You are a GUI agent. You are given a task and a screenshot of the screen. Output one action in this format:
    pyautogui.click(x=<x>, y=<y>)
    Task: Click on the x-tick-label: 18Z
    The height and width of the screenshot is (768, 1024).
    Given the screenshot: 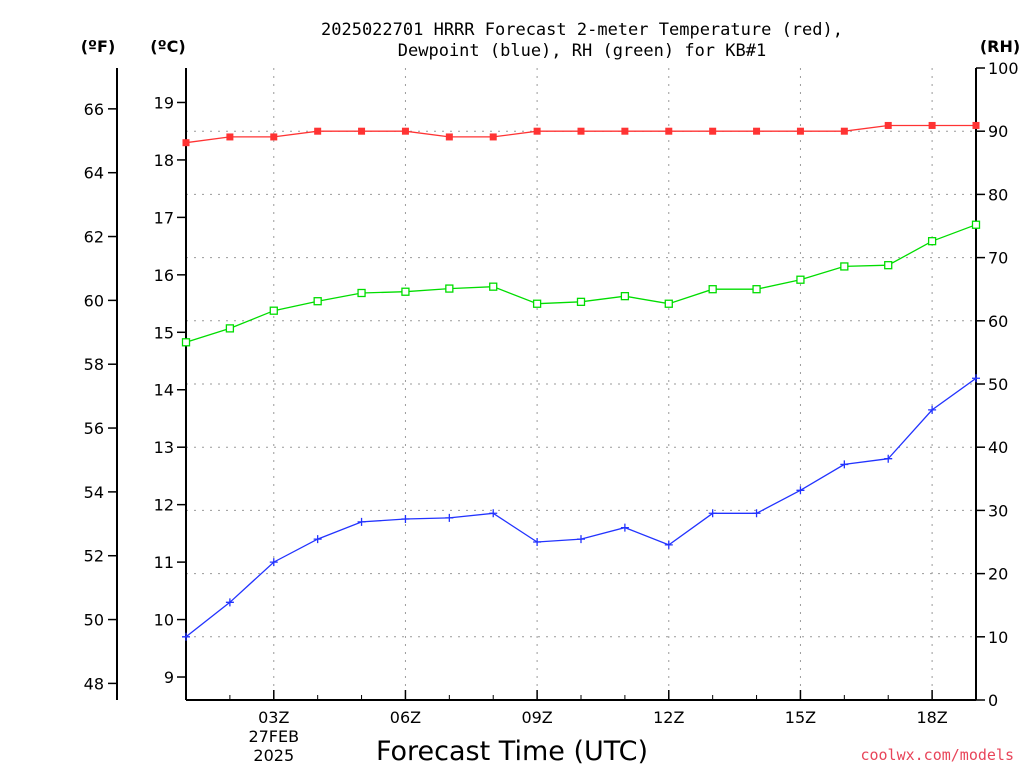 What is the action you would take?
    pyautogui.click(x=931, y=717)
    